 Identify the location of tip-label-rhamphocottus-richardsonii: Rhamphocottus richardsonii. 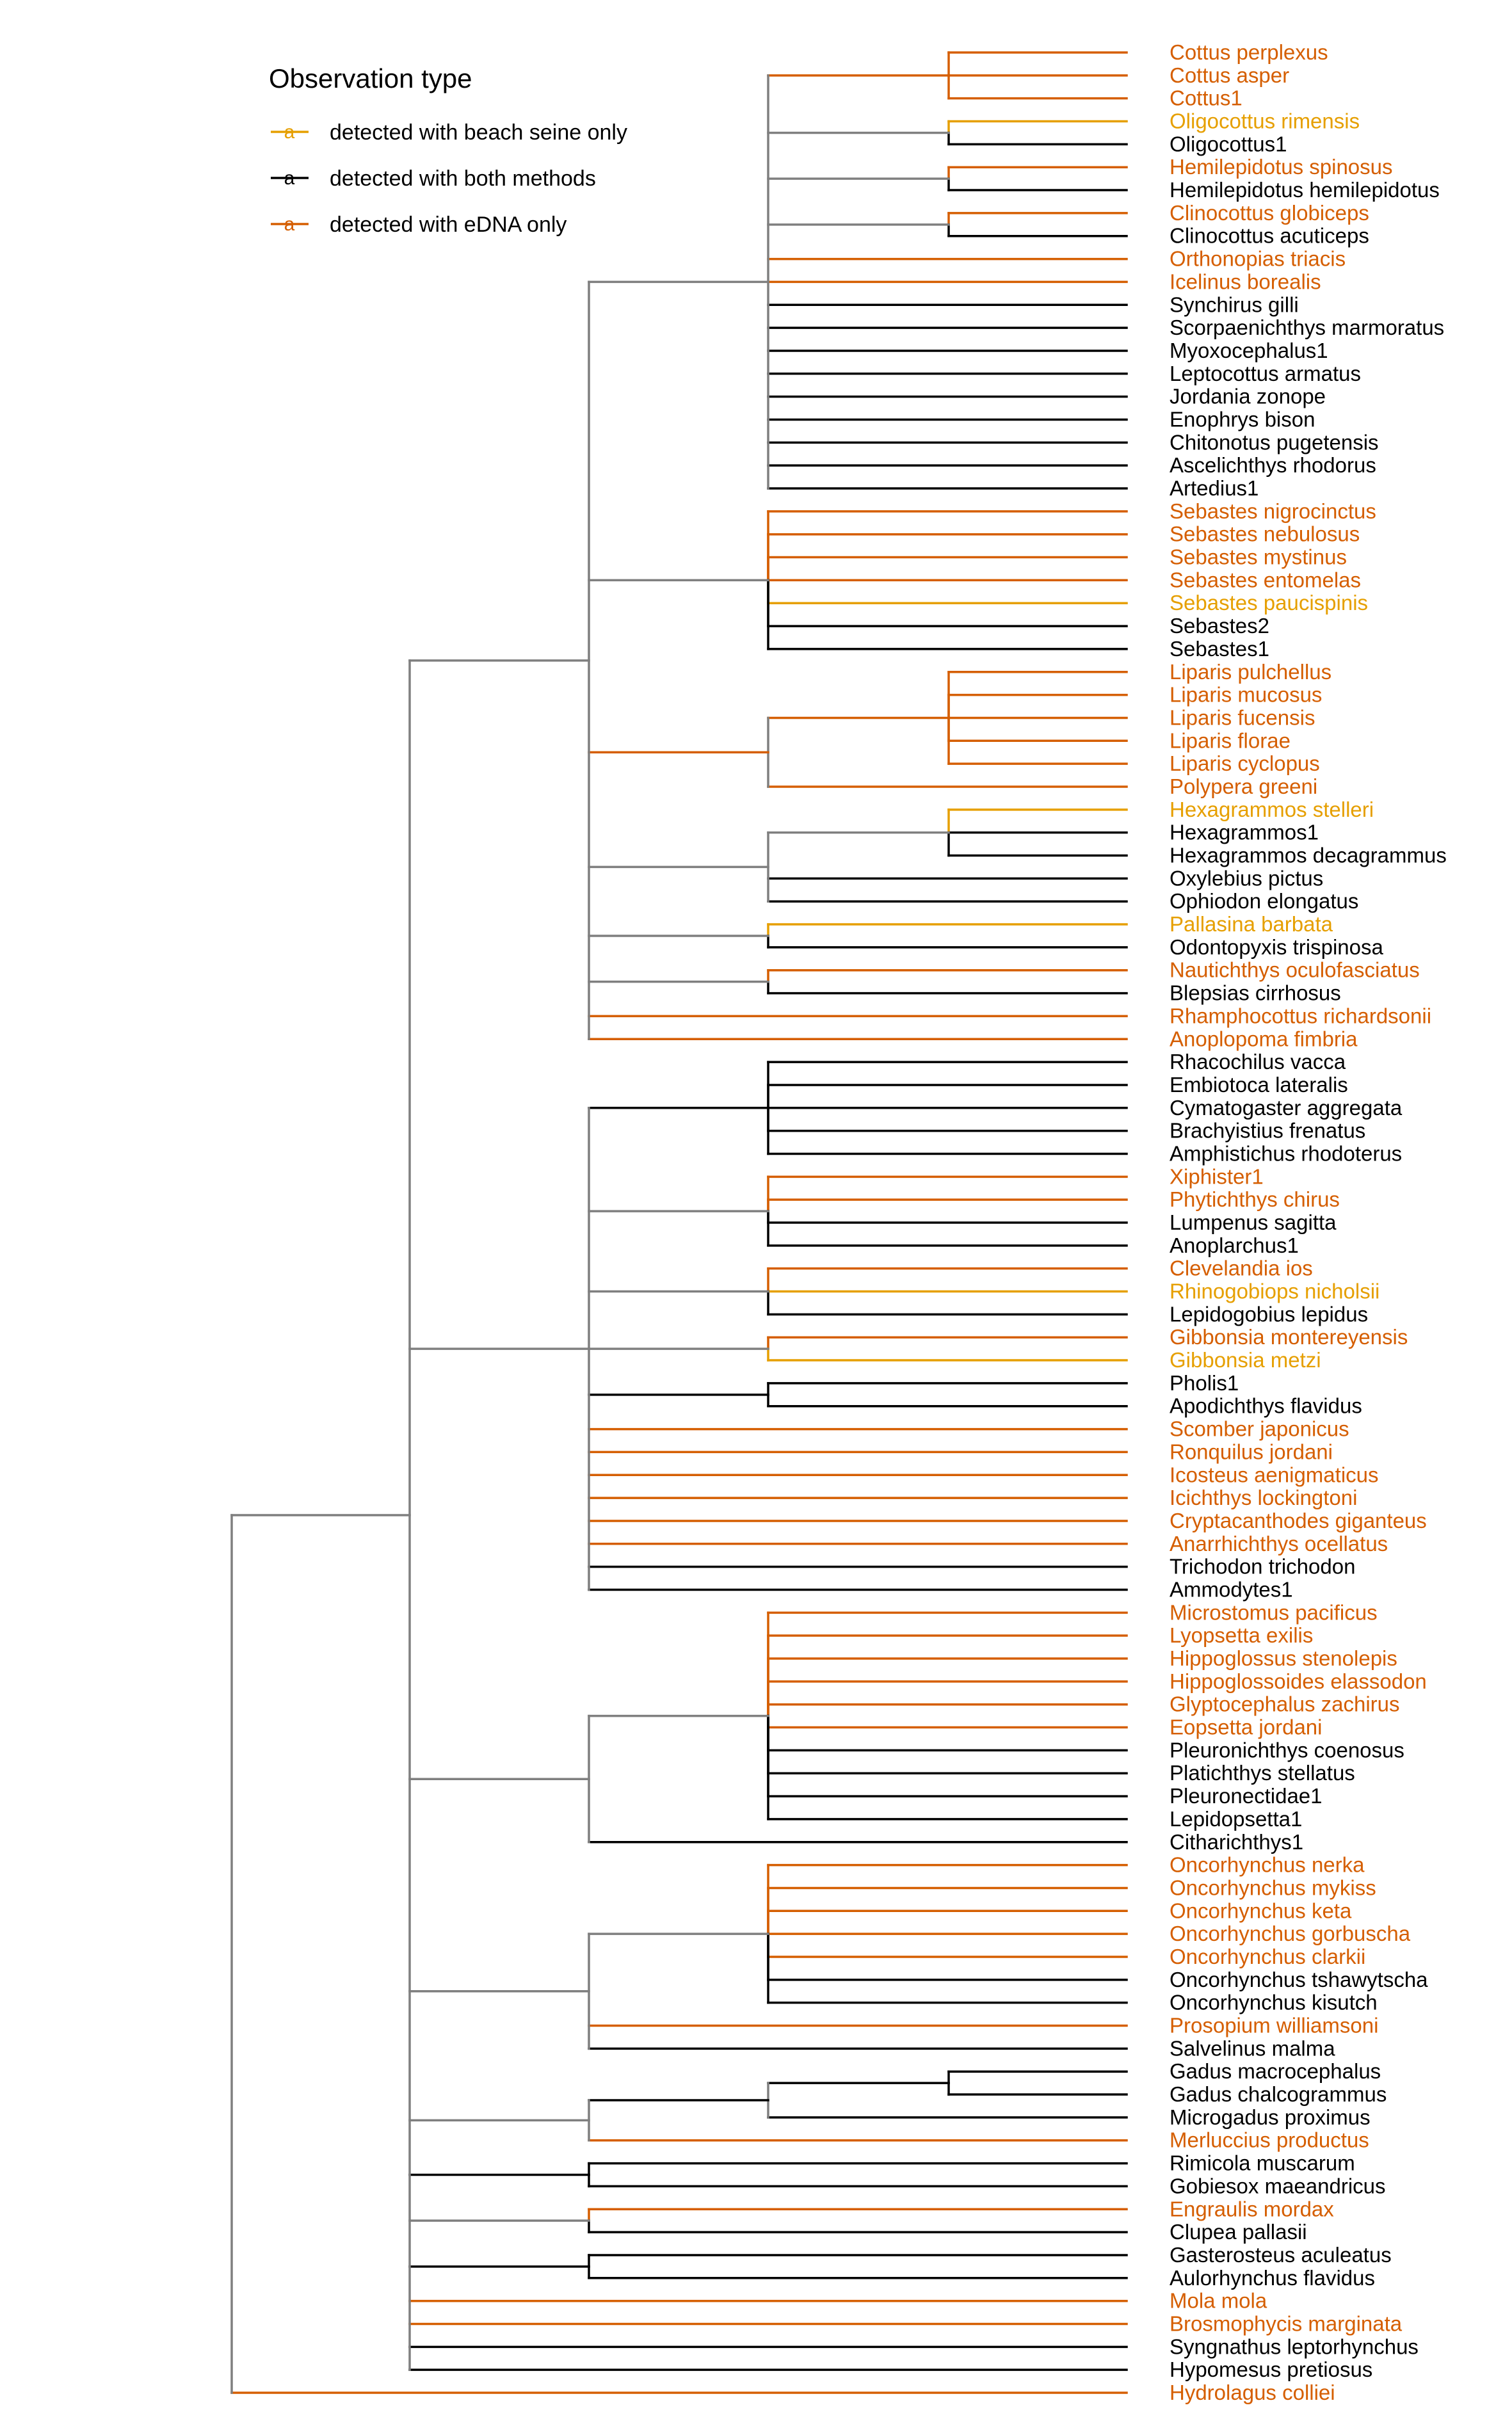
(1300, 1015).